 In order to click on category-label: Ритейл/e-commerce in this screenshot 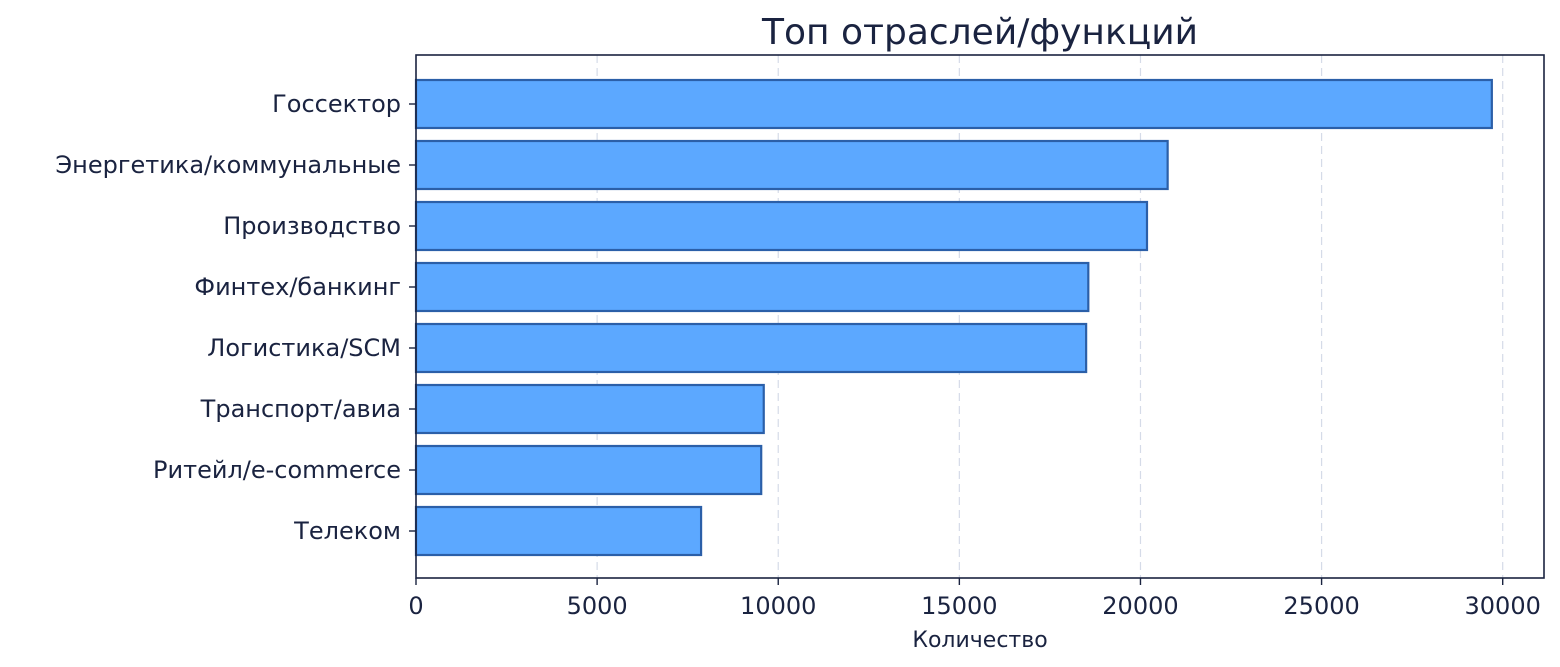, I will do `click(277, 470)`.